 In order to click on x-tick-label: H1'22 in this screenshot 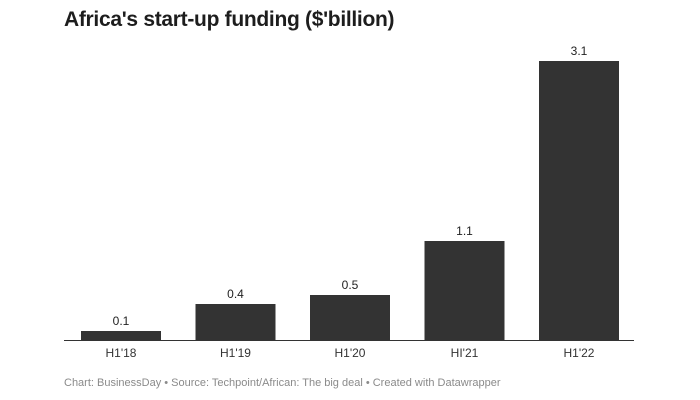, I will do `click(579, 353)`.